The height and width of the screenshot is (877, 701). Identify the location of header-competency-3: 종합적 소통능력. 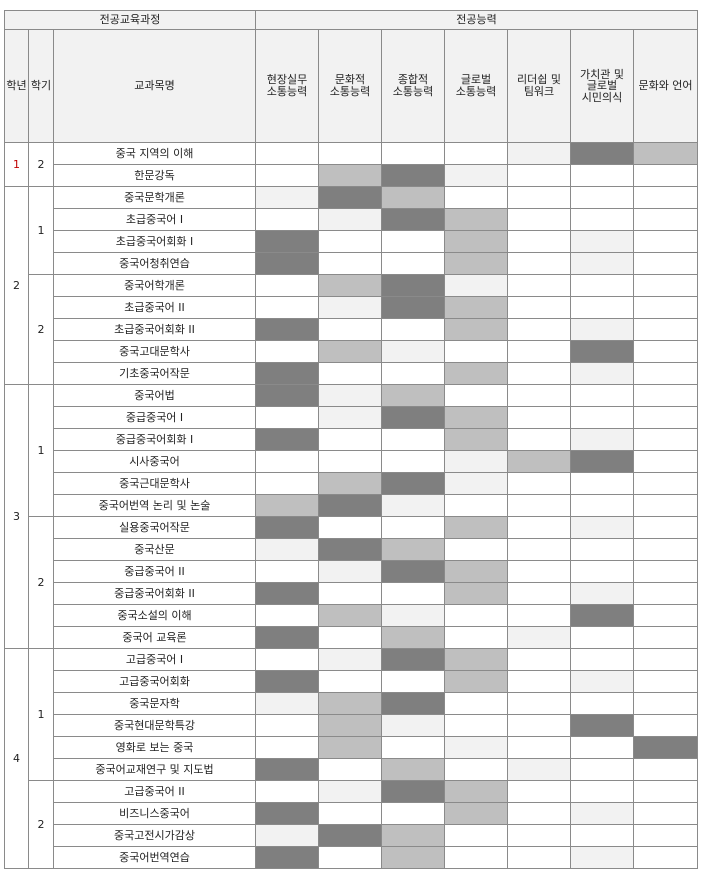
(413, 86).